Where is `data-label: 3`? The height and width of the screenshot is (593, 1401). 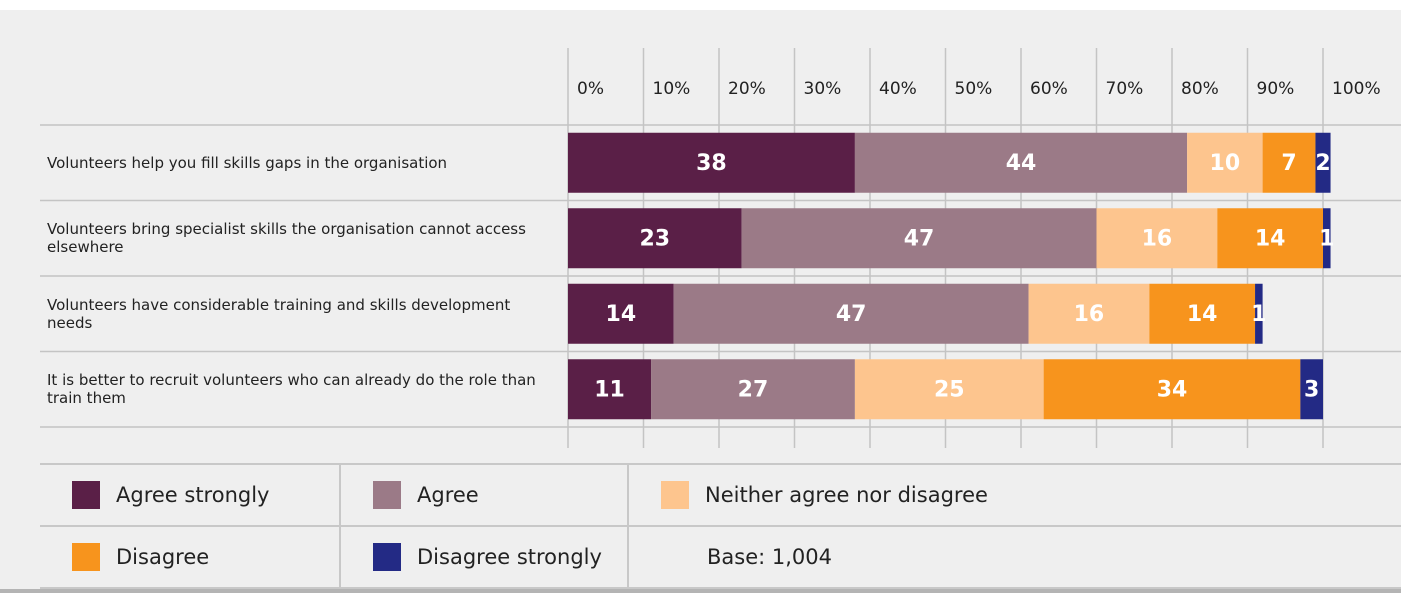 data-label: 3 is located at coordinates (1311, 389).